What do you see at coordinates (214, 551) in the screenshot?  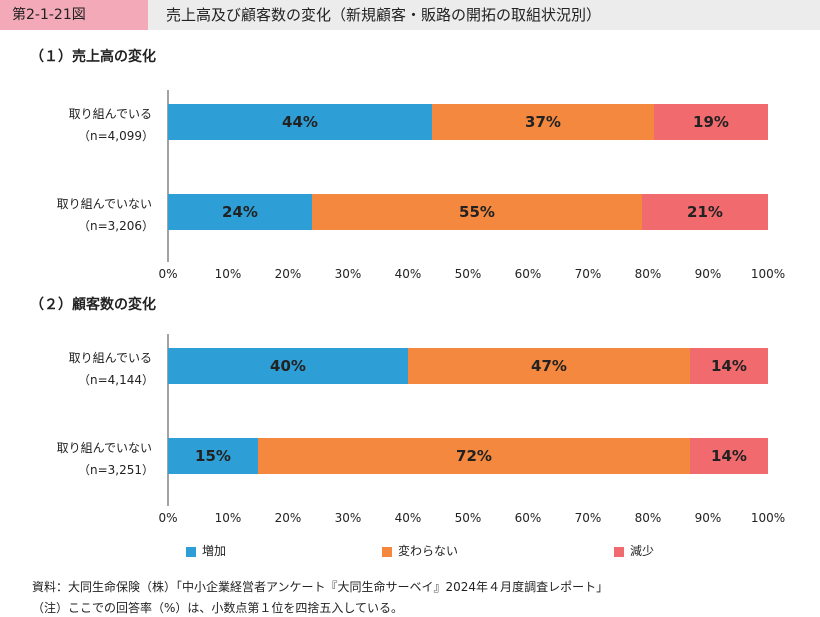 I see `legend-increase-label: 増加` at bounding box center [214, 551].